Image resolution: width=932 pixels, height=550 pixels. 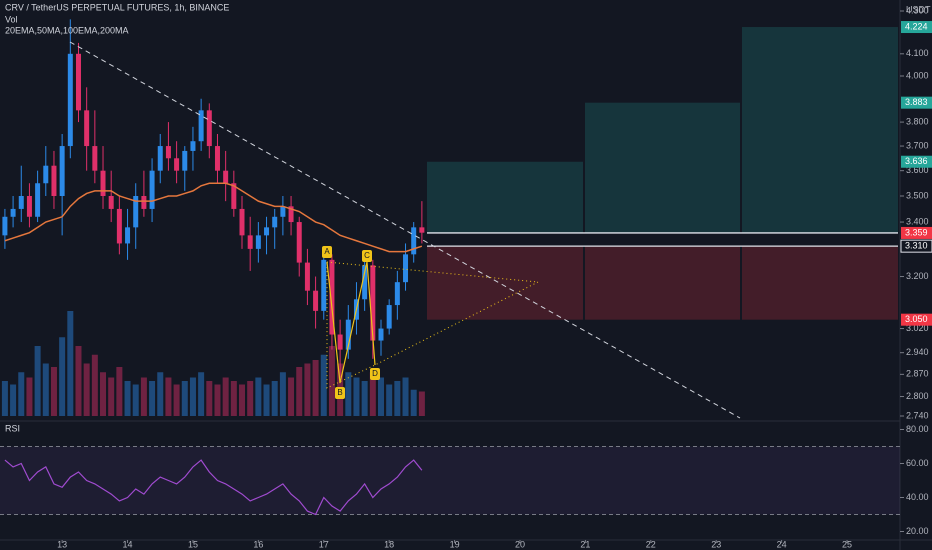 What do you see at coordinates (389, 544) in the screenshot?
I see `x-tick-label: 18` at bounding box center [389, 544].